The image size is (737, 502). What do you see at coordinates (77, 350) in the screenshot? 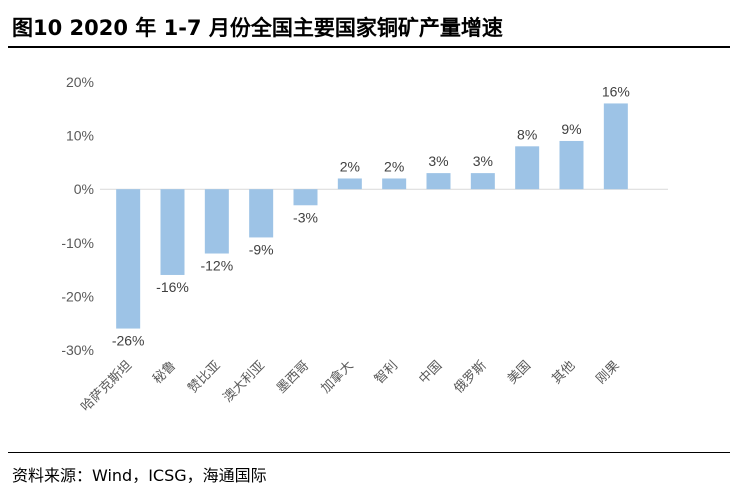
I see `y-tick-label: -30%` at bounding box center [77, 350].